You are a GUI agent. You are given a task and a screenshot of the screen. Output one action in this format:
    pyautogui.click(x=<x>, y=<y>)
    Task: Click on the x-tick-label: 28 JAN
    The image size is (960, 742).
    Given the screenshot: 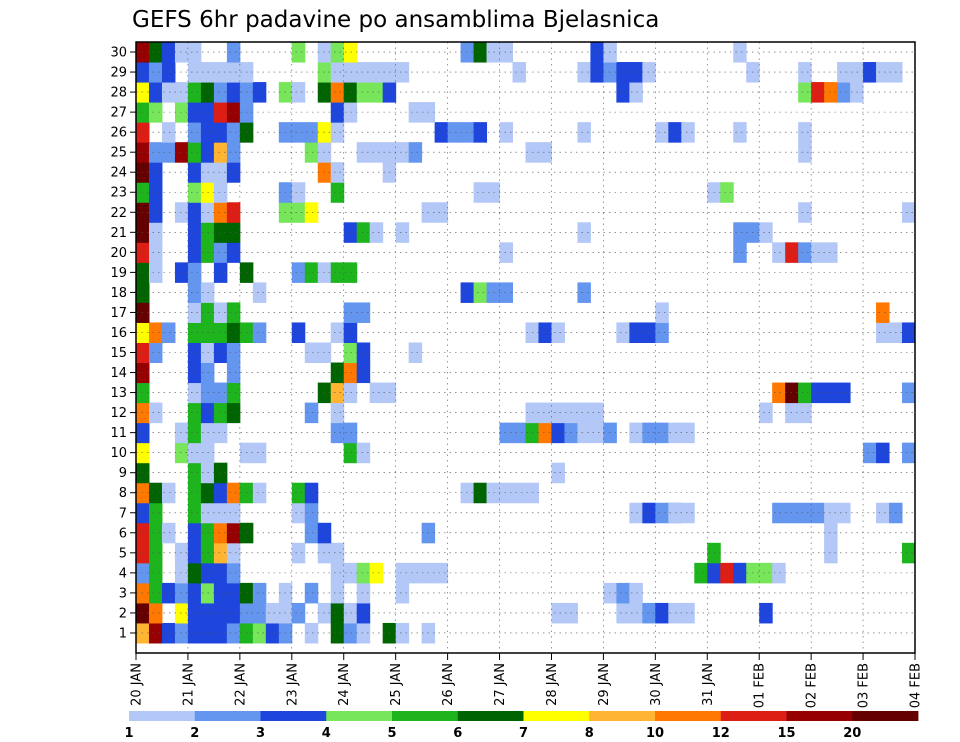 What is the action you would take?
    pyautogui.click(x=552, y=684)
    